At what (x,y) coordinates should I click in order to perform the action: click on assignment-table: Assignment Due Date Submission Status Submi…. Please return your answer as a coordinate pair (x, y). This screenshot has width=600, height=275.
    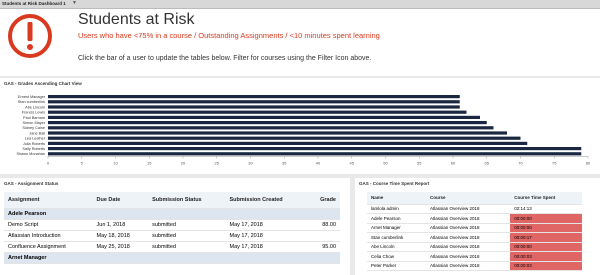
    Looking at the image, I should click on (172, 228).